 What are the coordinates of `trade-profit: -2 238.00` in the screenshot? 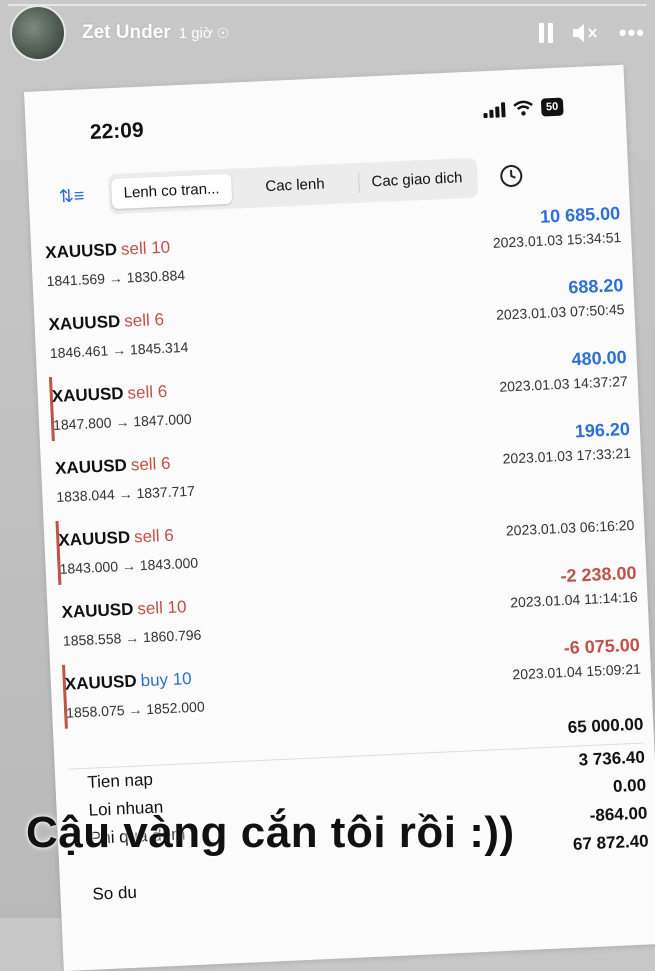 It's located at (598, 574).